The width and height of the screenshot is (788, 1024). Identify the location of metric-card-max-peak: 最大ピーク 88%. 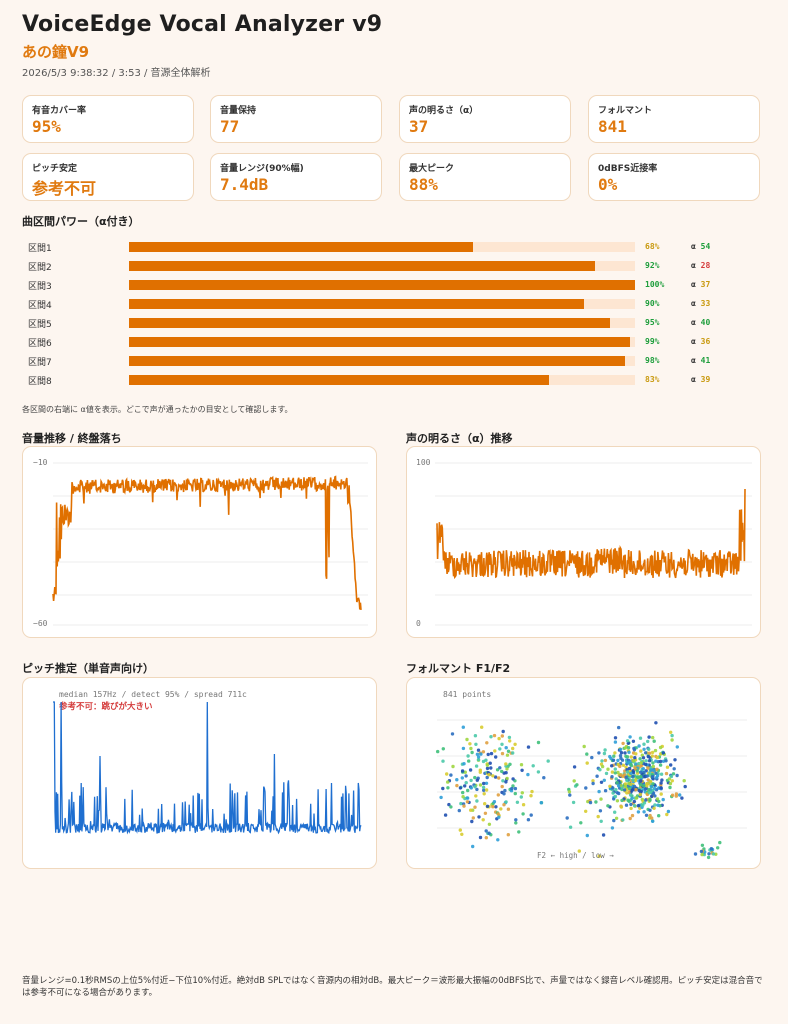
(485, 177).